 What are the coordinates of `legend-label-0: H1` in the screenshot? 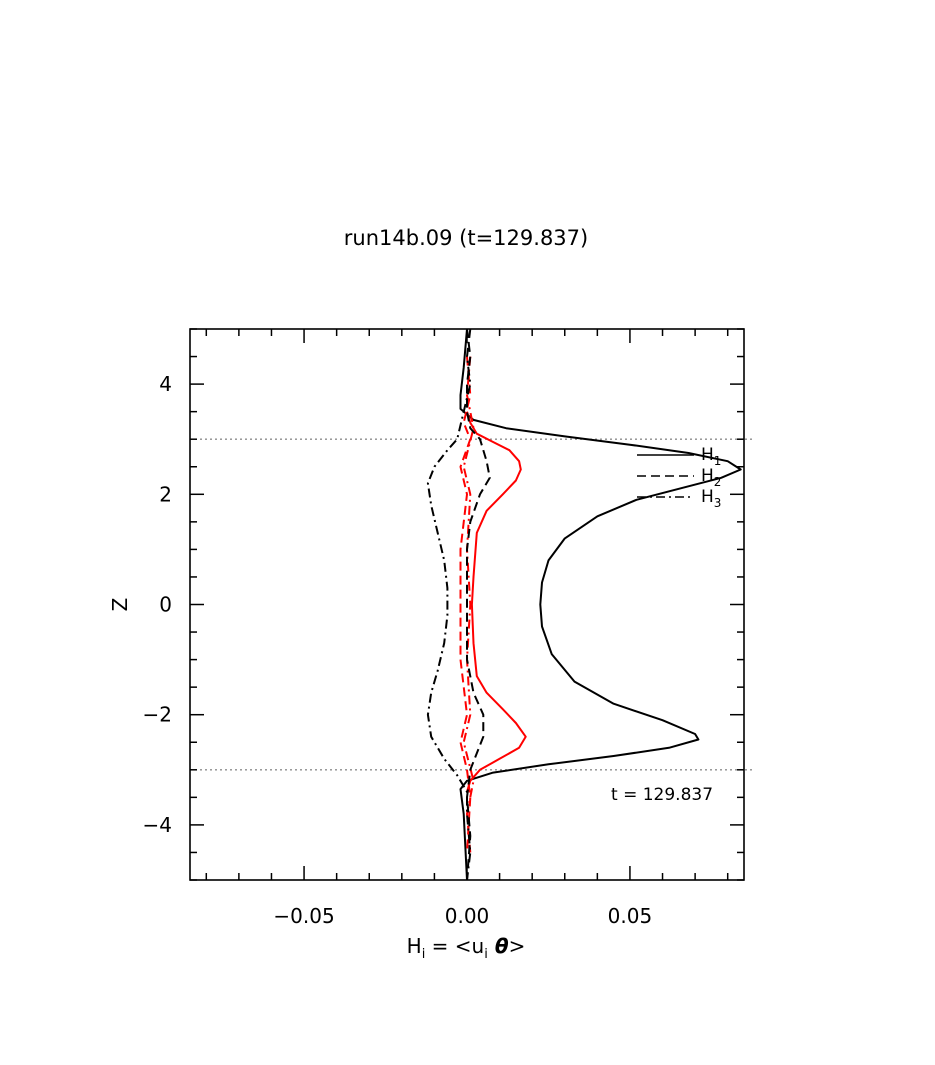 It's located at (711, 456).